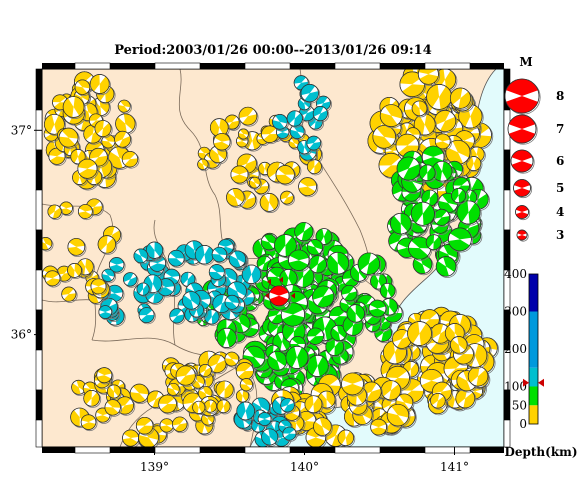  I want to click on depth-colorbar-border, so click(533, 349).